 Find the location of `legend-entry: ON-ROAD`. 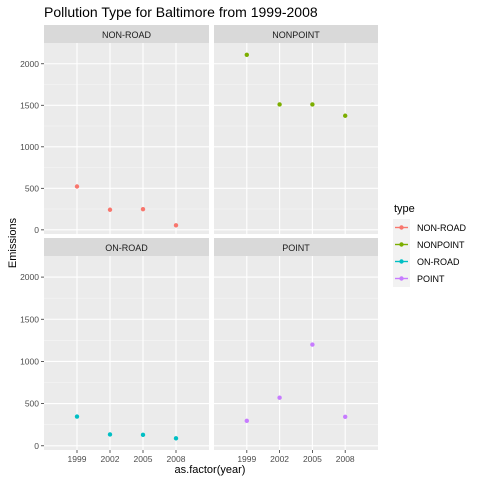

legend-entry: ON-ROAD is located at coordinates (426, 261).